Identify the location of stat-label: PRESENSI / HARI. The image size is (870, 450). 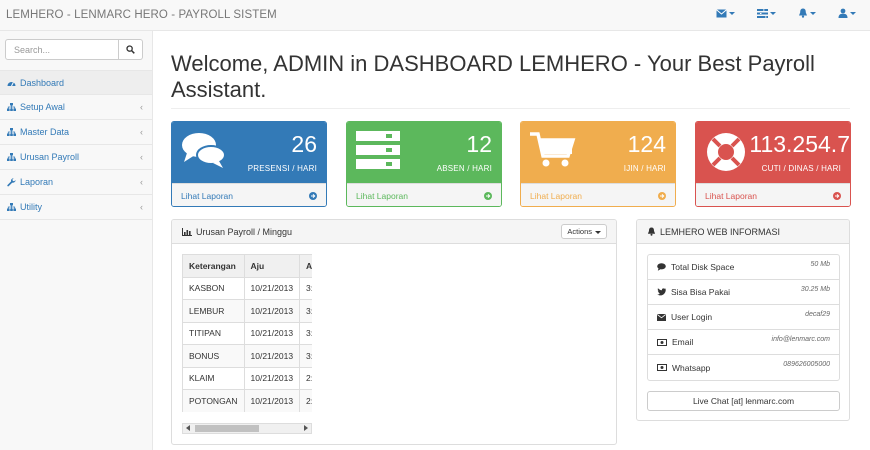
(282, 168).